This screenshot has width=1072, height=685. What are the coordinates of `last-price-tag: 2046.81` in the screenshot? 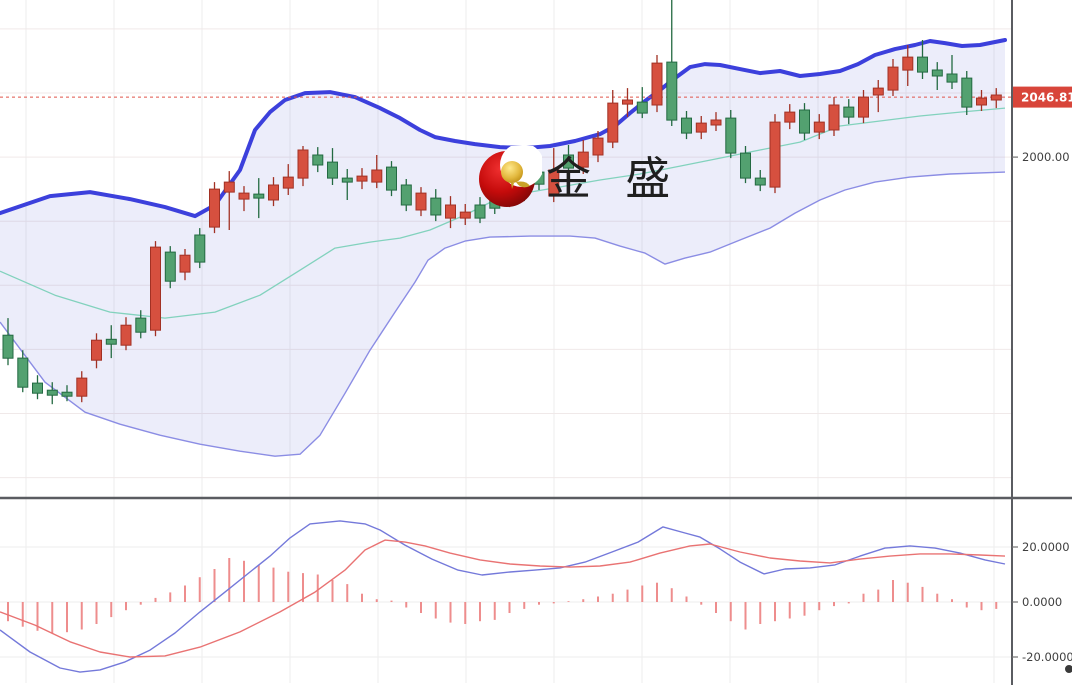 It's located at (1042, 97).